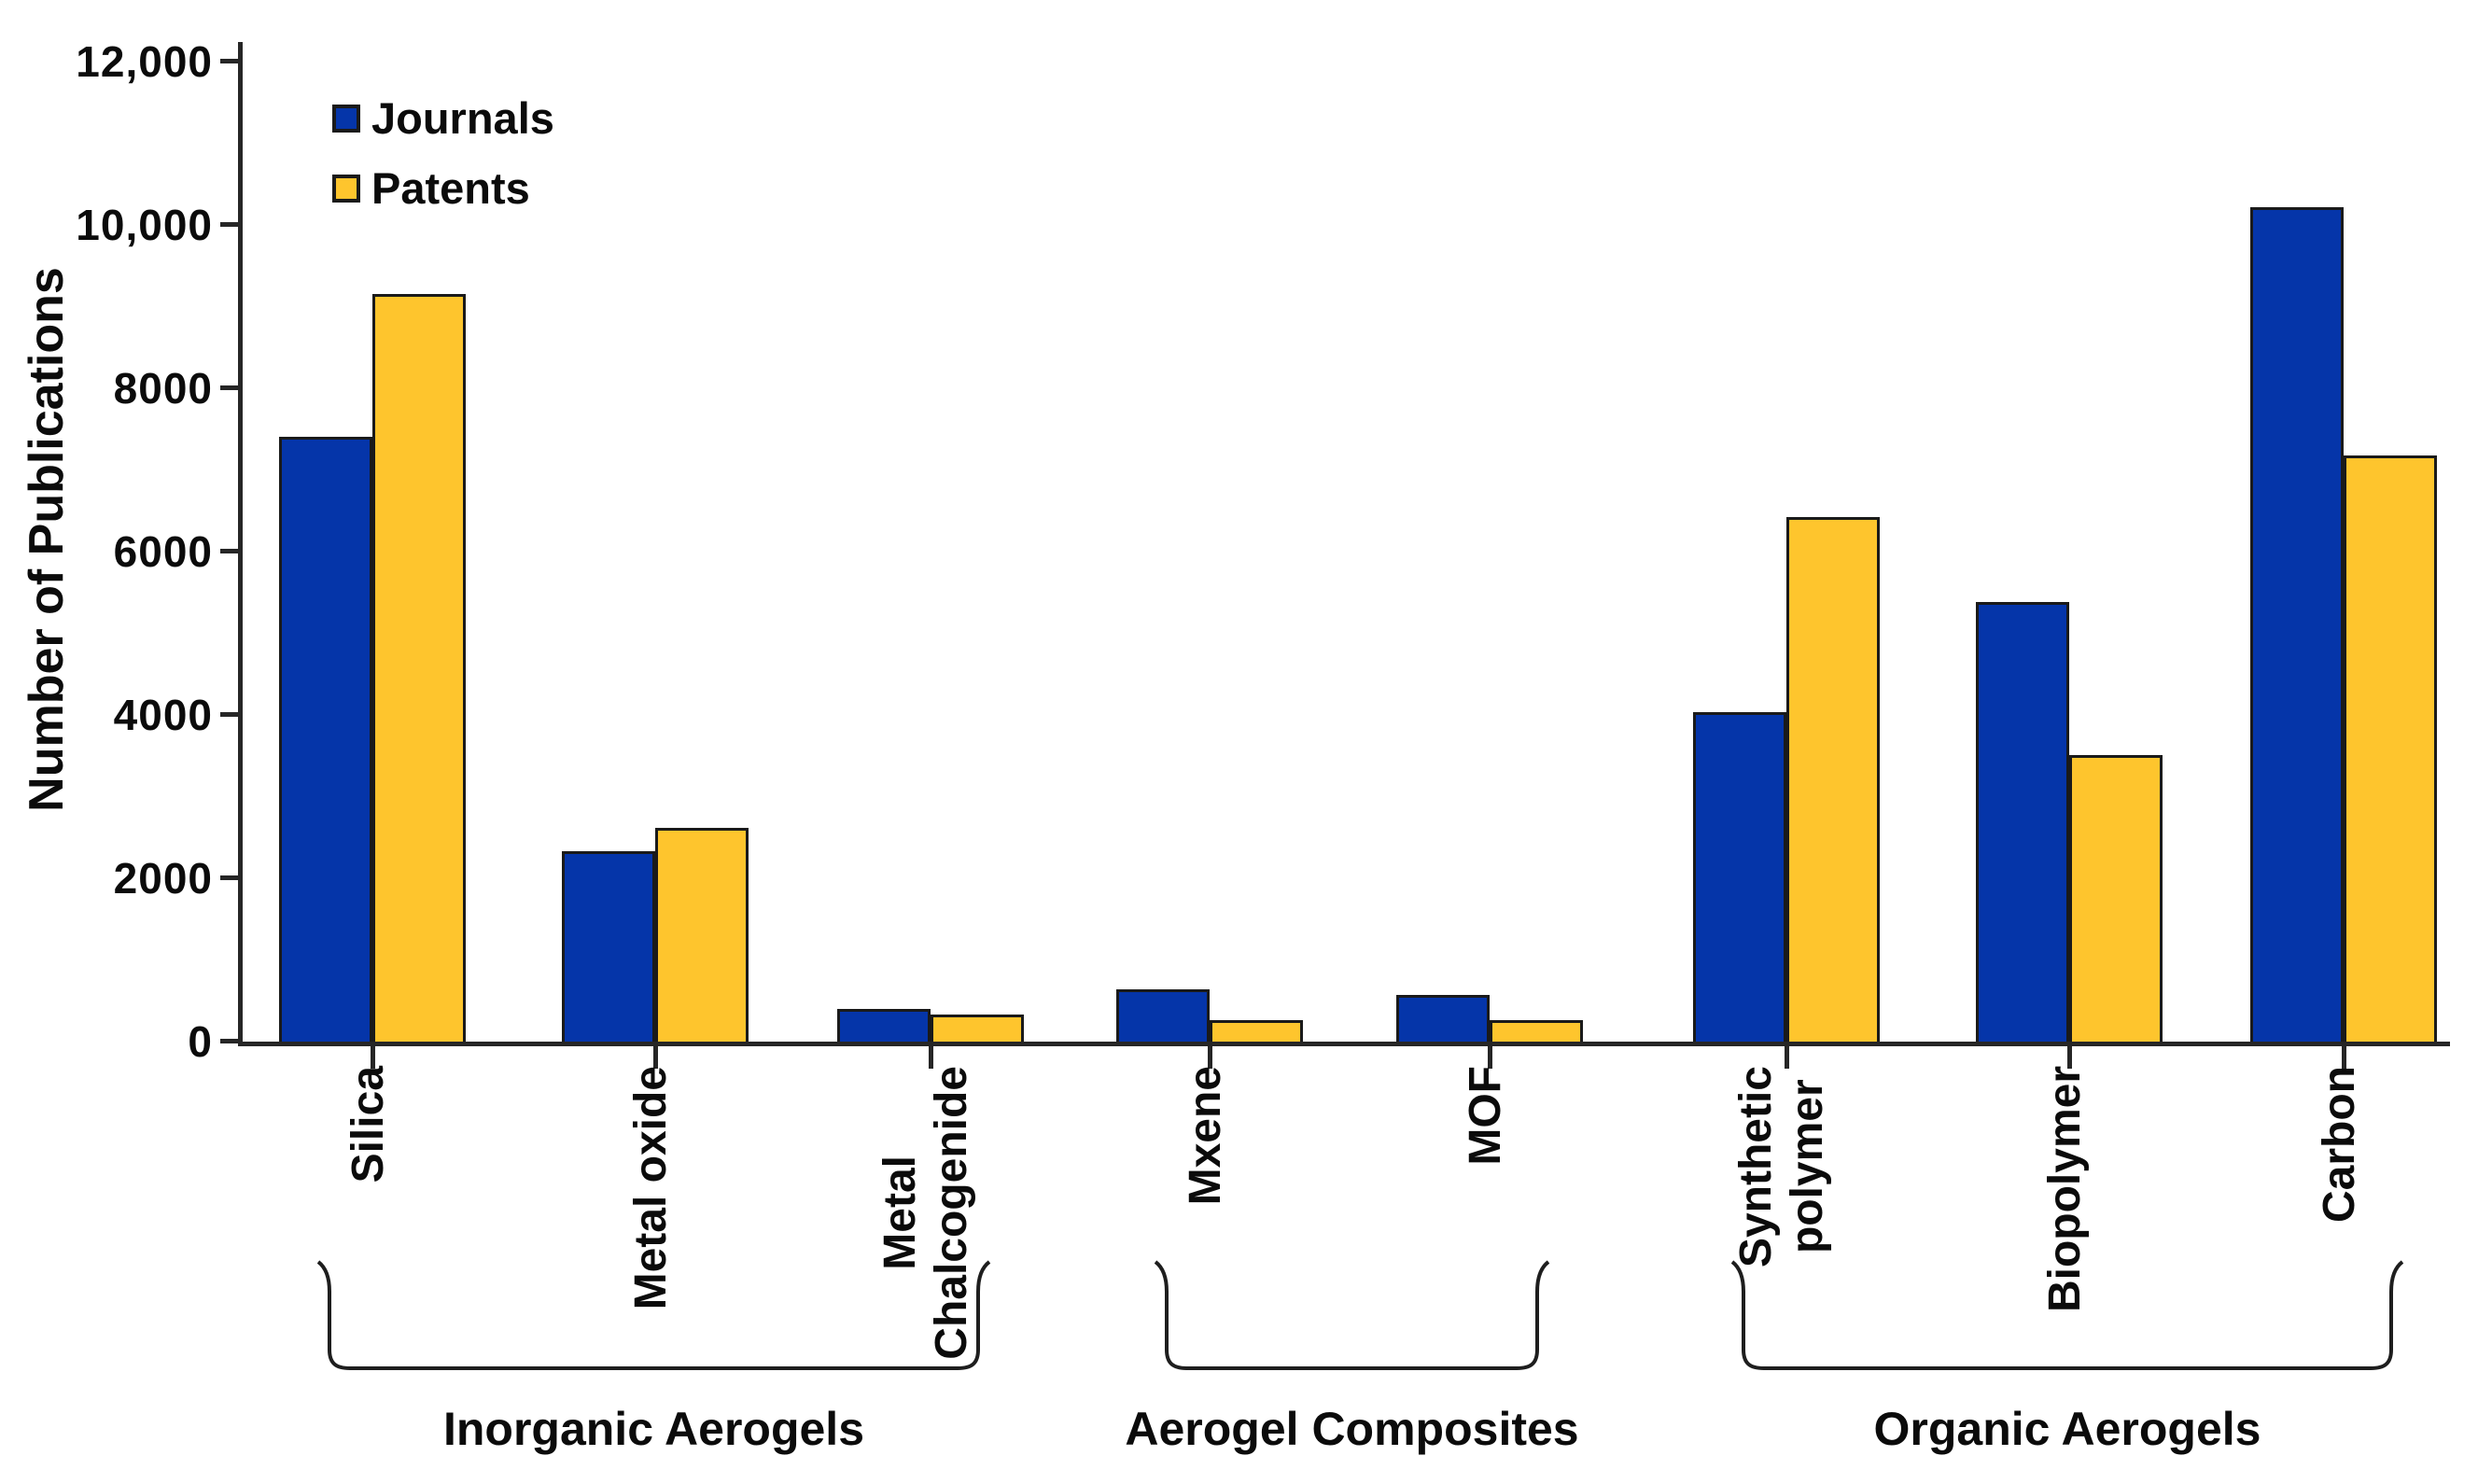 This screenshot has height=1484, width=2478. What do you see at coordinates (462, 118) in the screenshot?
I see `journals-legend-label: Journals` at bounding box center [462, 118].